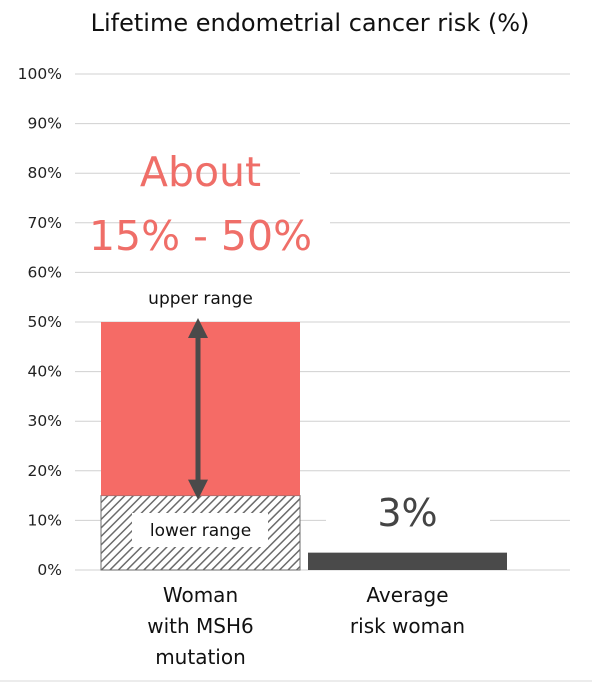 This screenshot has width=592, height=685. What do you see at coordinates (200, 595) in the screenshot?
I see `category-label: Woman` at bounding box center [200, 595].